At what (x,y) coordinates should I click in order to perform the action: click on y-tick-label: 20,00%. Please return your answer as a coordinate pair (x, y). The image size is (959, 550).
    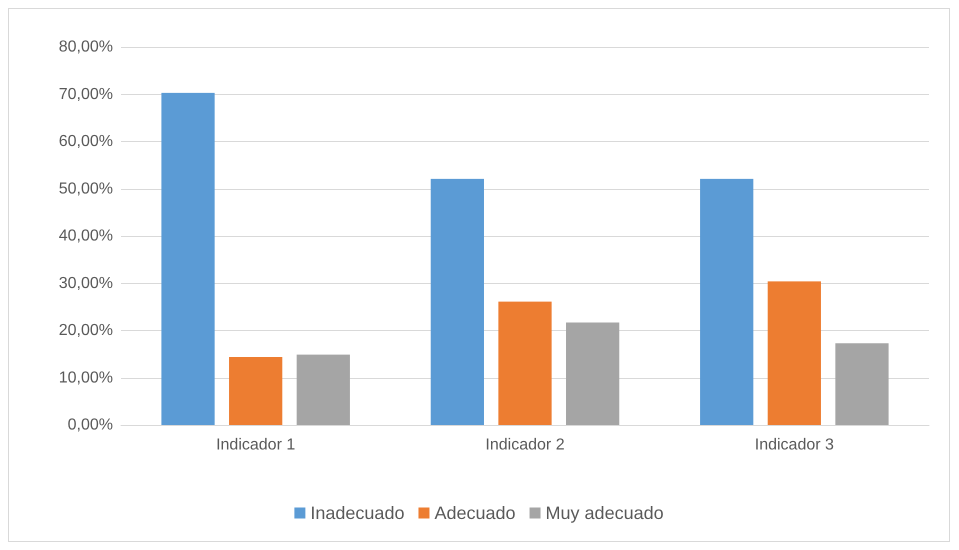
    Looking at the image, I should click on (85, 330).